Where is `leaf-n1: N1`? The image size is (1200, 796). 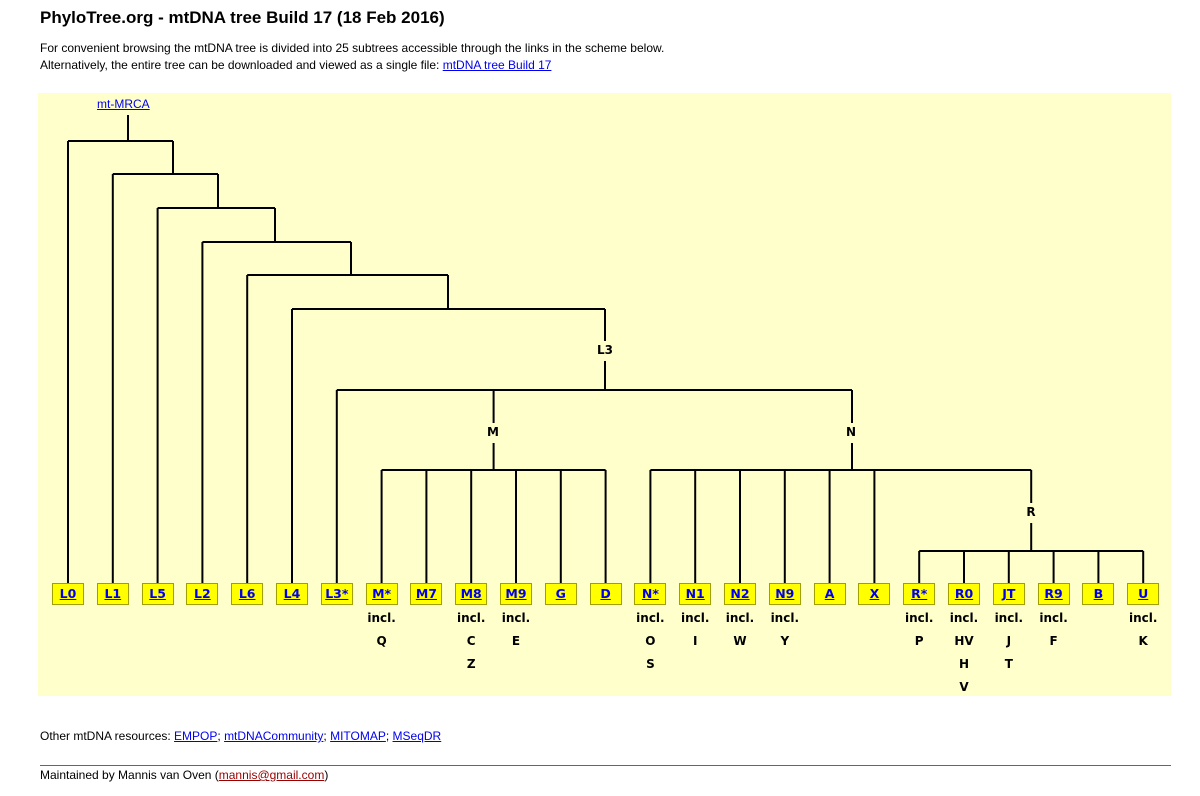
leaf-n1: N1 is located at coordinates (695, 594).